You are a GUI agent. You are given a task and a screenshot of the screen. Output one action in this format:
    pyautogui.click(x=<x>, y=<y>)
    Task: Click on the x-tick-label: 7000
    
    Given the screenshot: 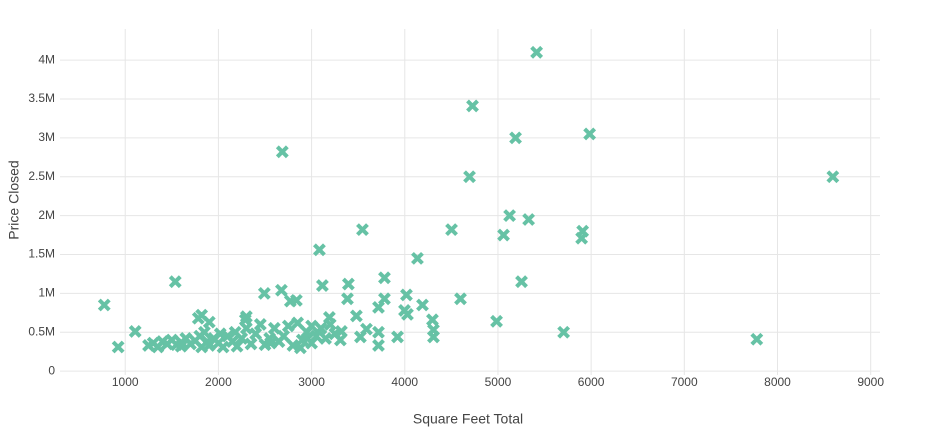 What is the action you would take?
    pyautogui.click(x=684, y=382)
    